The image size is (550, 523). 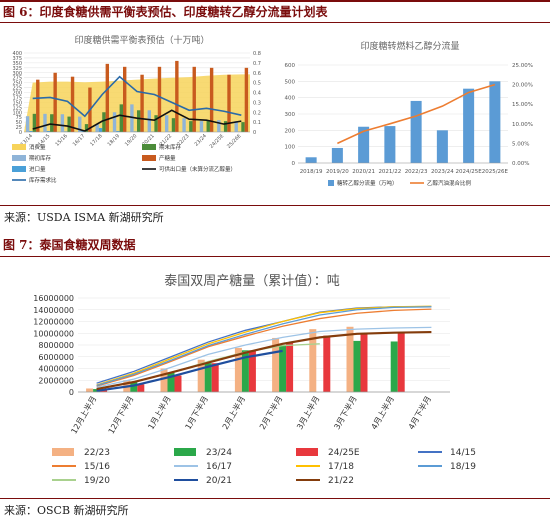 I want to click on x-tick-label: 18/19, so click(x=114, y=140).